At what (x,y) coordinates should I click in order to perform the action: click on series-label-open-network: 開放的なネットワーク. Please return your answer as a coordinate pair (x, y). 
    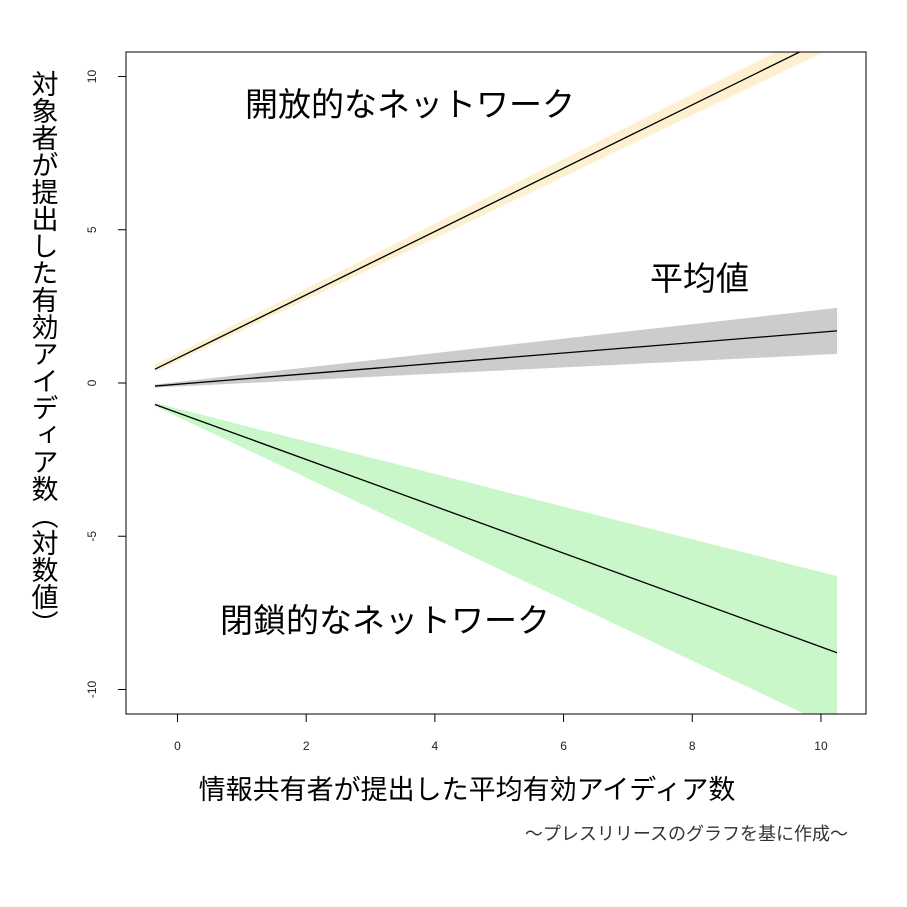
    Looking at the image, I should click on (410, 104).